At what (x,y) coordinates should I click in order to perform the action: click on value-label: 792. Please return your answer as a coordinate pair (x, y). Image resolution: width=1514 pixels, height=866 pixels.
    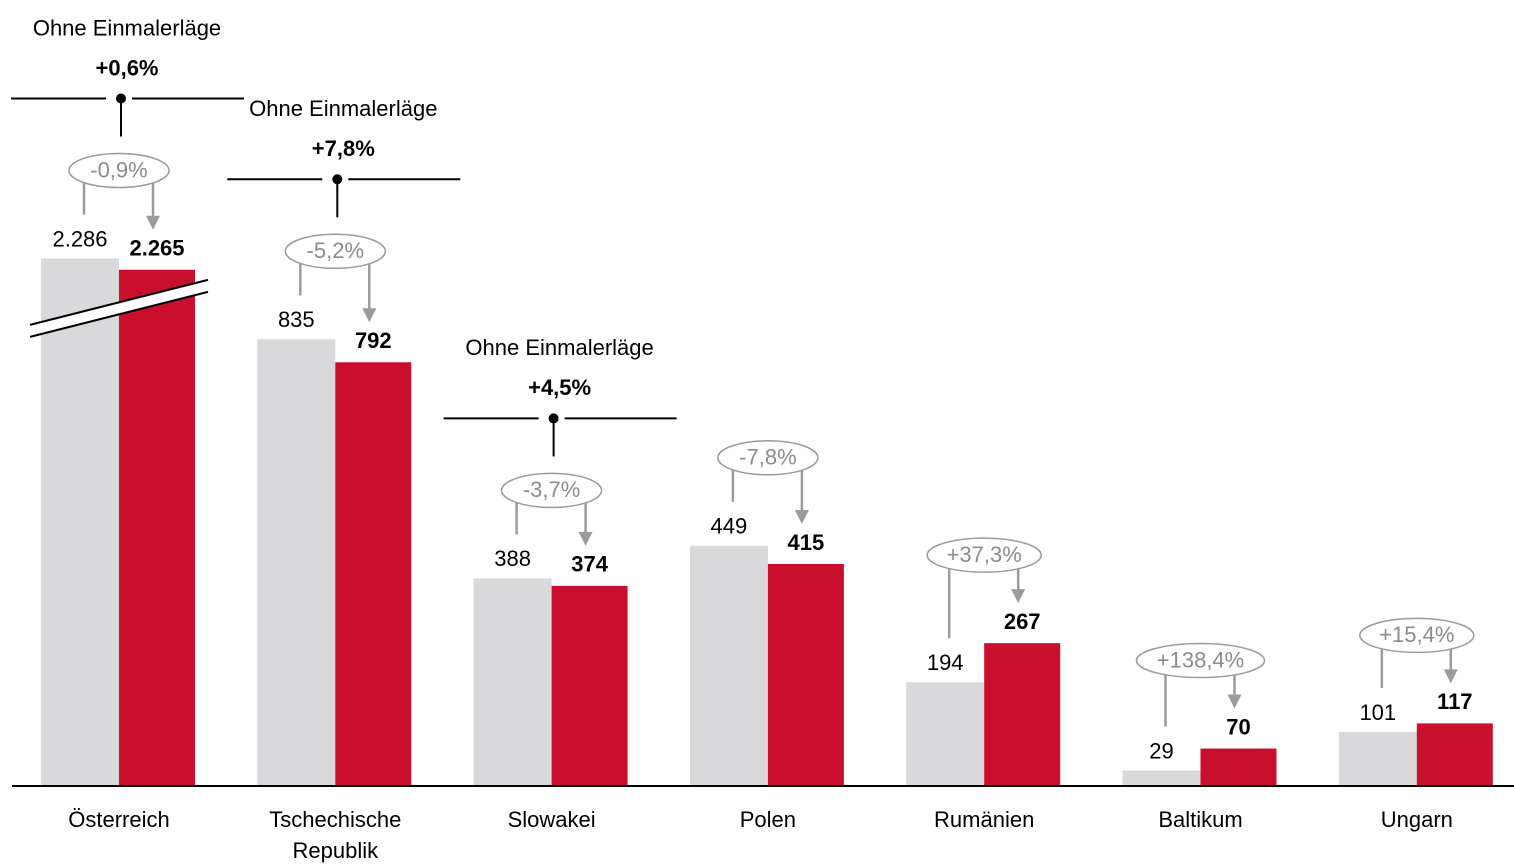
    Looking at the image, I should click on (373, 340).